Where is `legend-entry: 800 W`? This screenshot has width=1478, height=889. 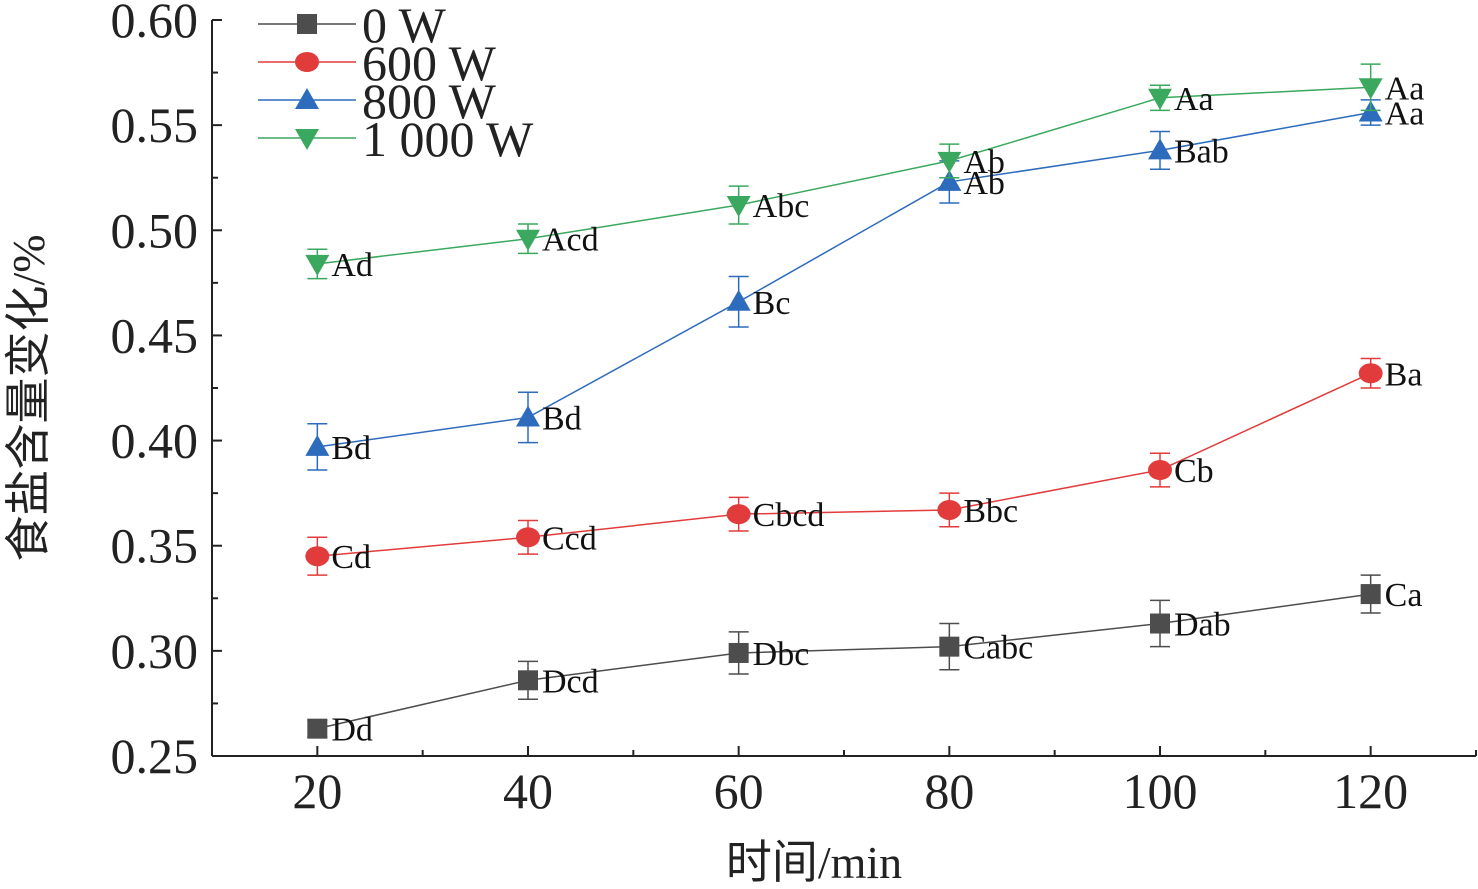 legend-entry: 800 W is located at coordinates (377, 101).